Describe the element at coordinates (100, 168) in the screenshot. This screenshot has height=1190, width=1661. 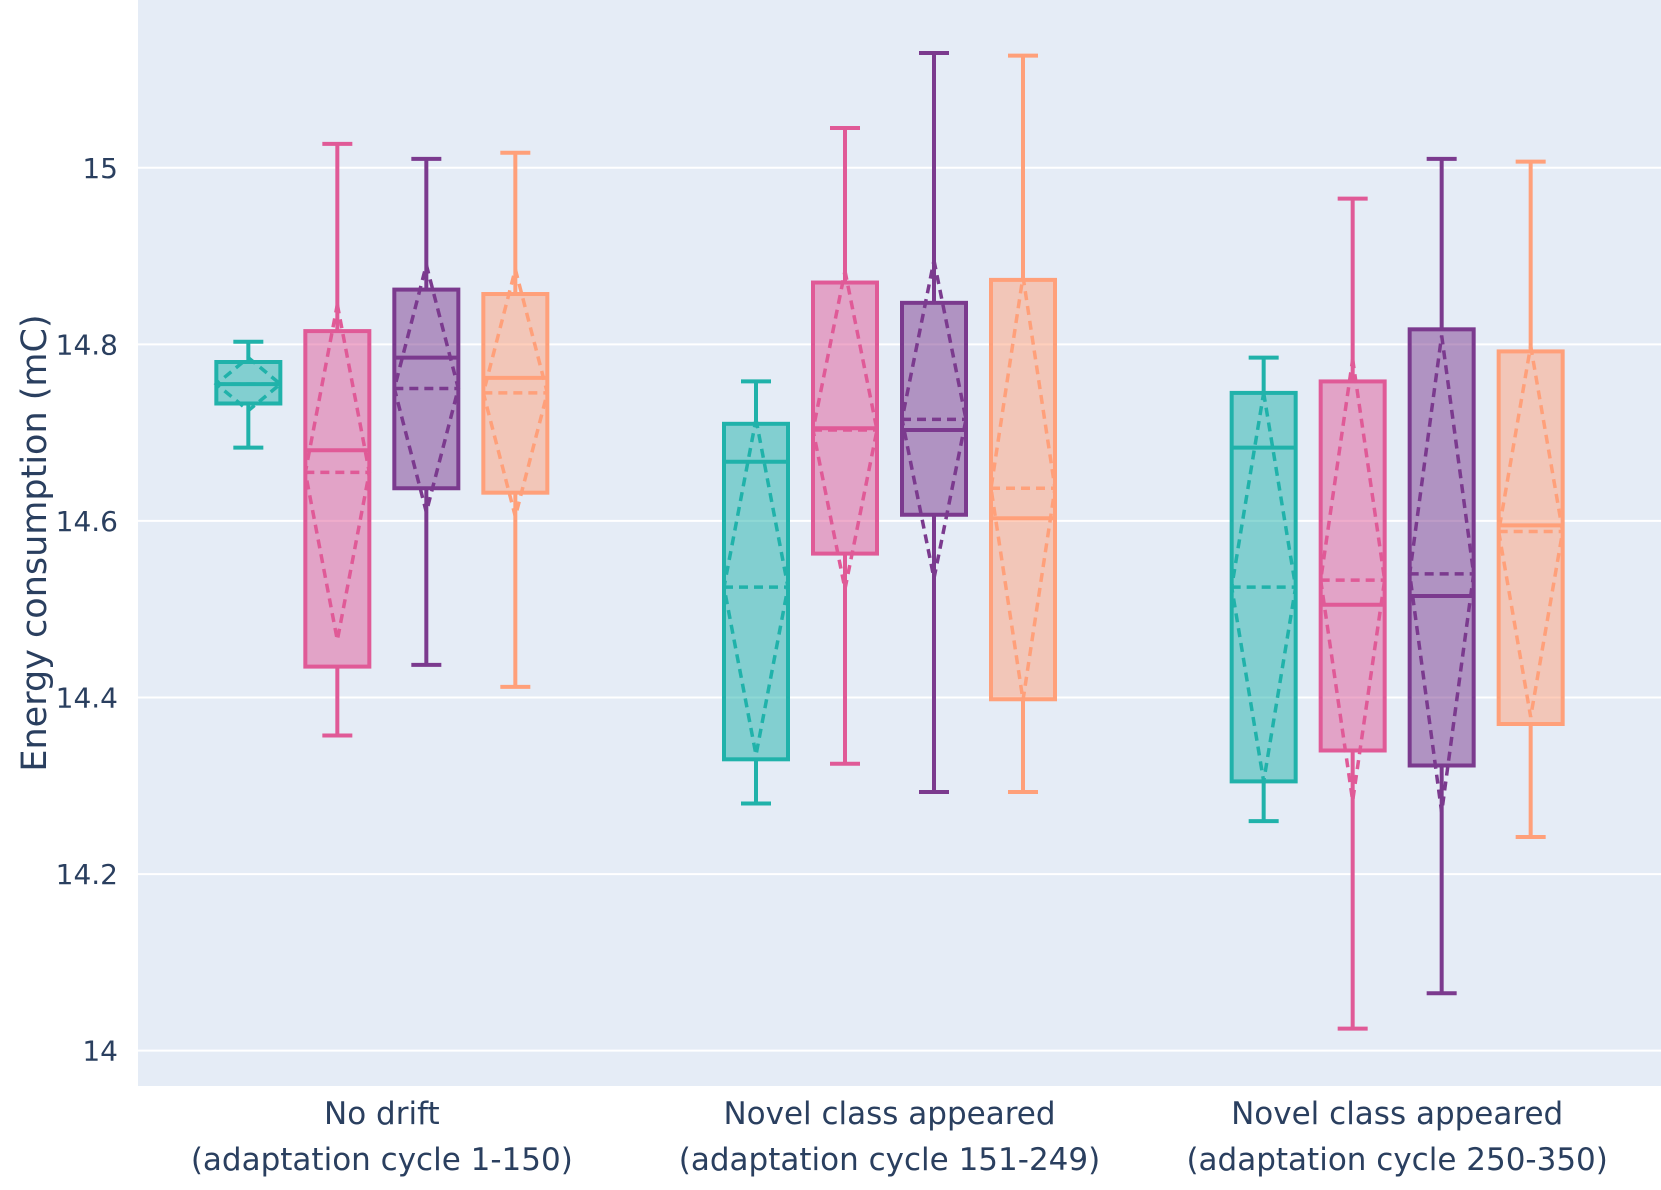
I see `y-tick-label: 15` at that location.